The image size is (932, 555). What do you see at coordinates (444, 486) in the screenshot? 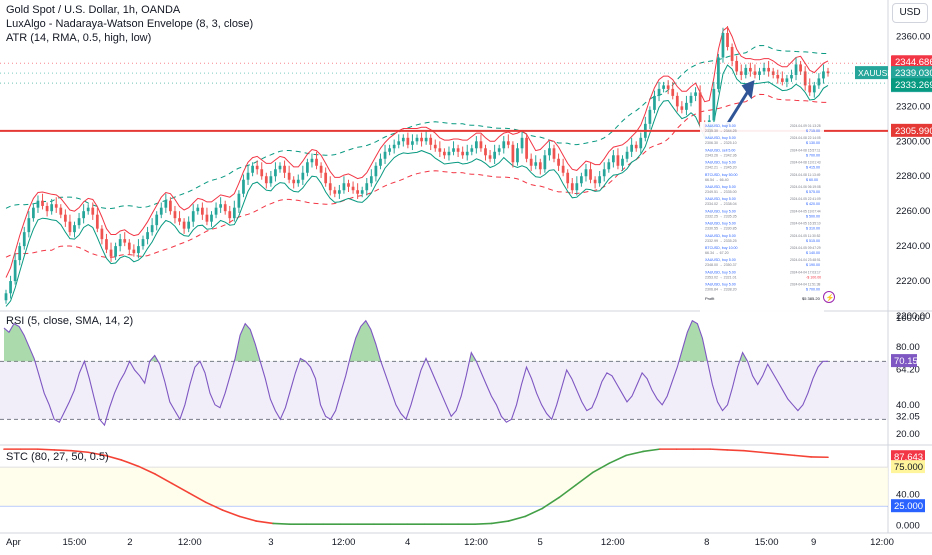
I see `stc-panel` at bounding box center [444, 486].